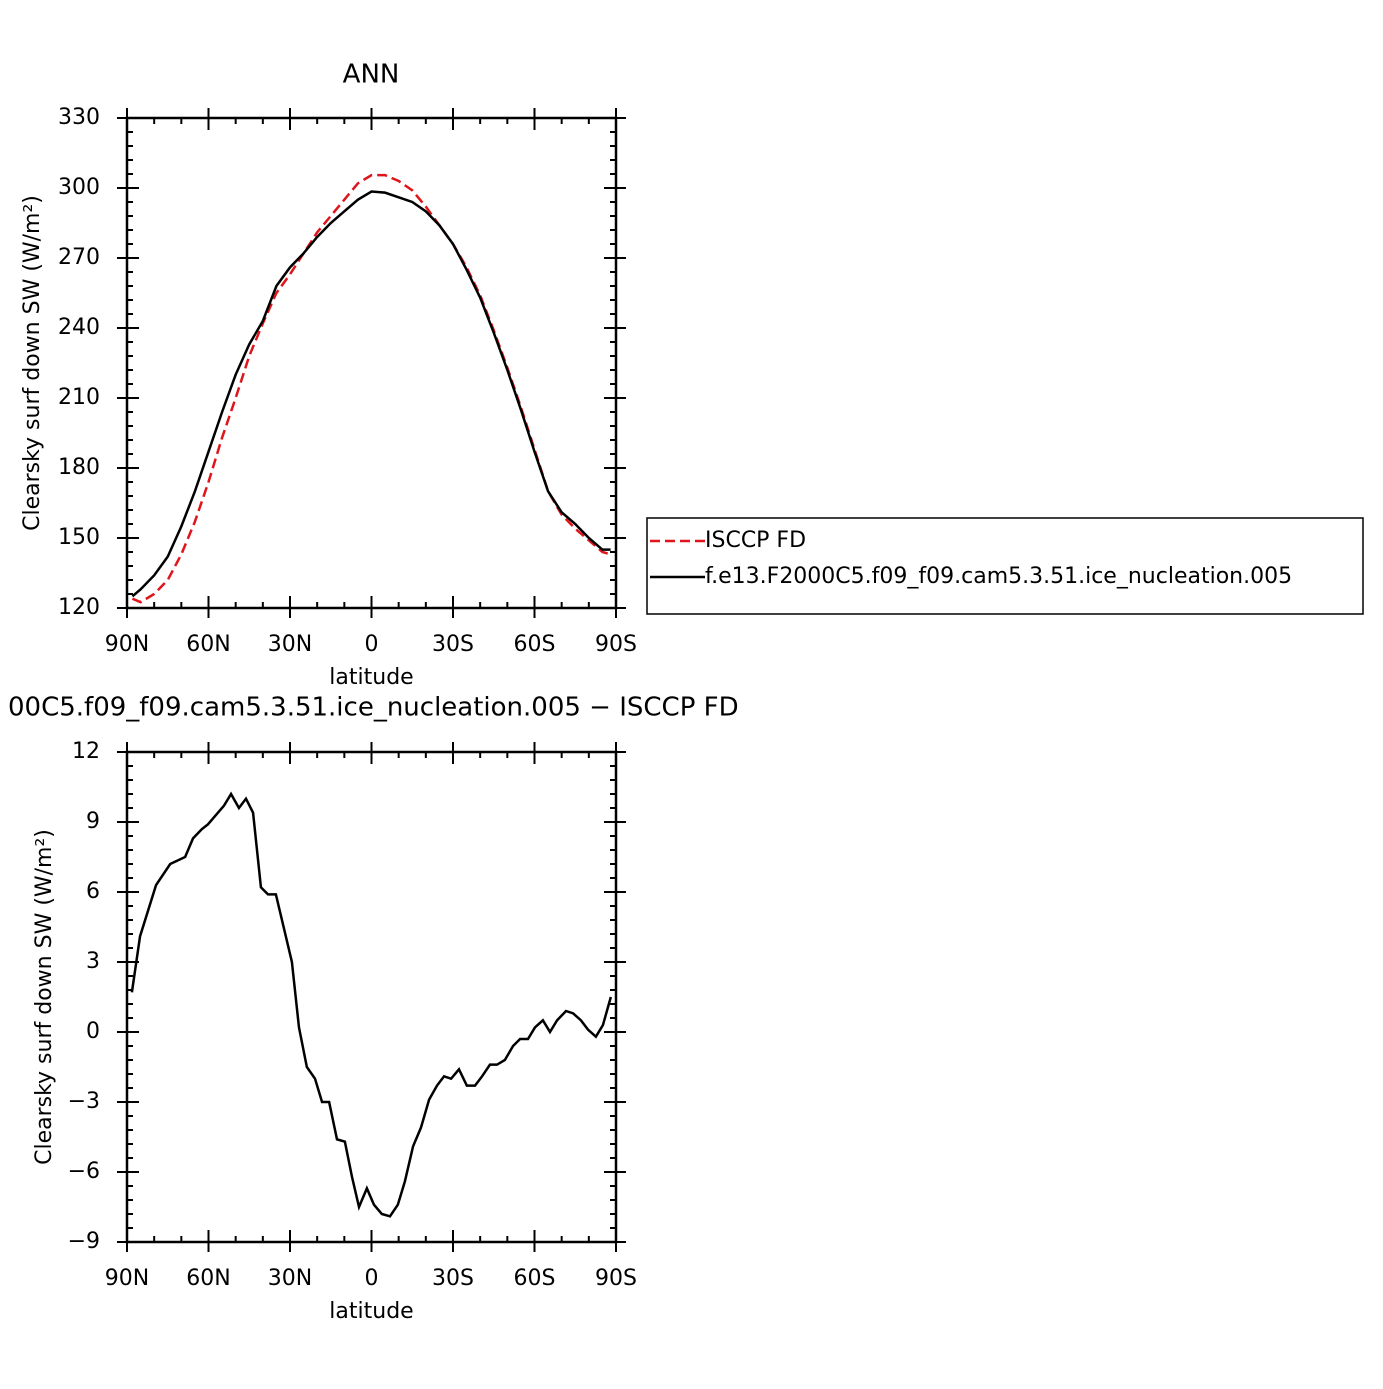  Describe the element at coordinates (371, 75) in the screenshot. I see `chart-title: ANN` at that location.